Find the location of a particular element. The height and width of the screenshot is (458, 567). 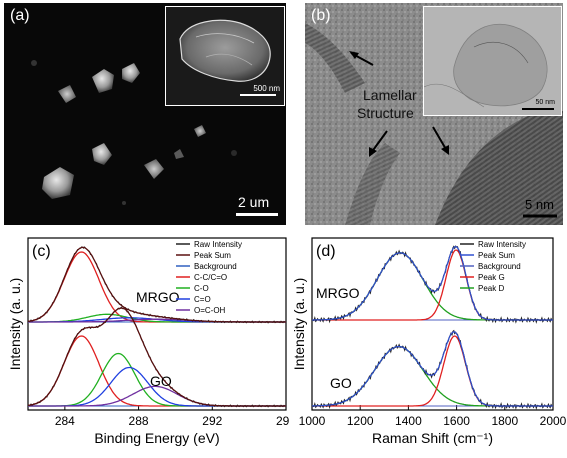

legend-entry: Peak G is located at coordinates (491, 277).